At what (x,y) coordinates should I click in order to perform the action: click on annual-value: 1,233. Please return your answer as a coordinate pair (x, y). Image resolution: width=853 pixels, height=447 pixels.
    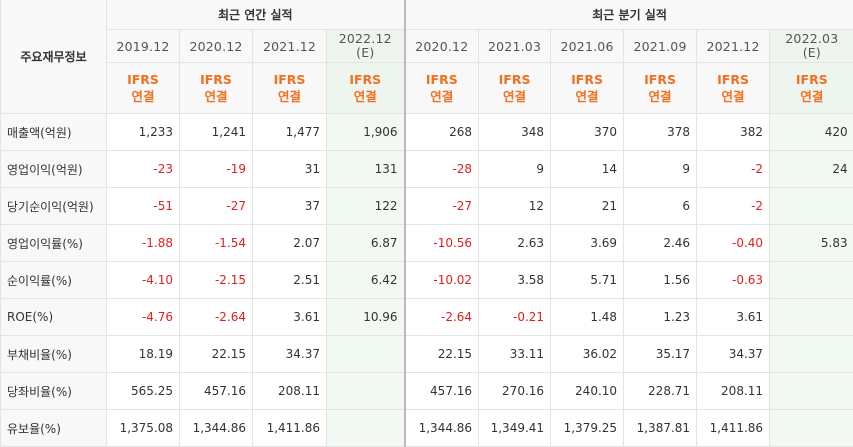
    Looking at the image, I should click on (143, 132).